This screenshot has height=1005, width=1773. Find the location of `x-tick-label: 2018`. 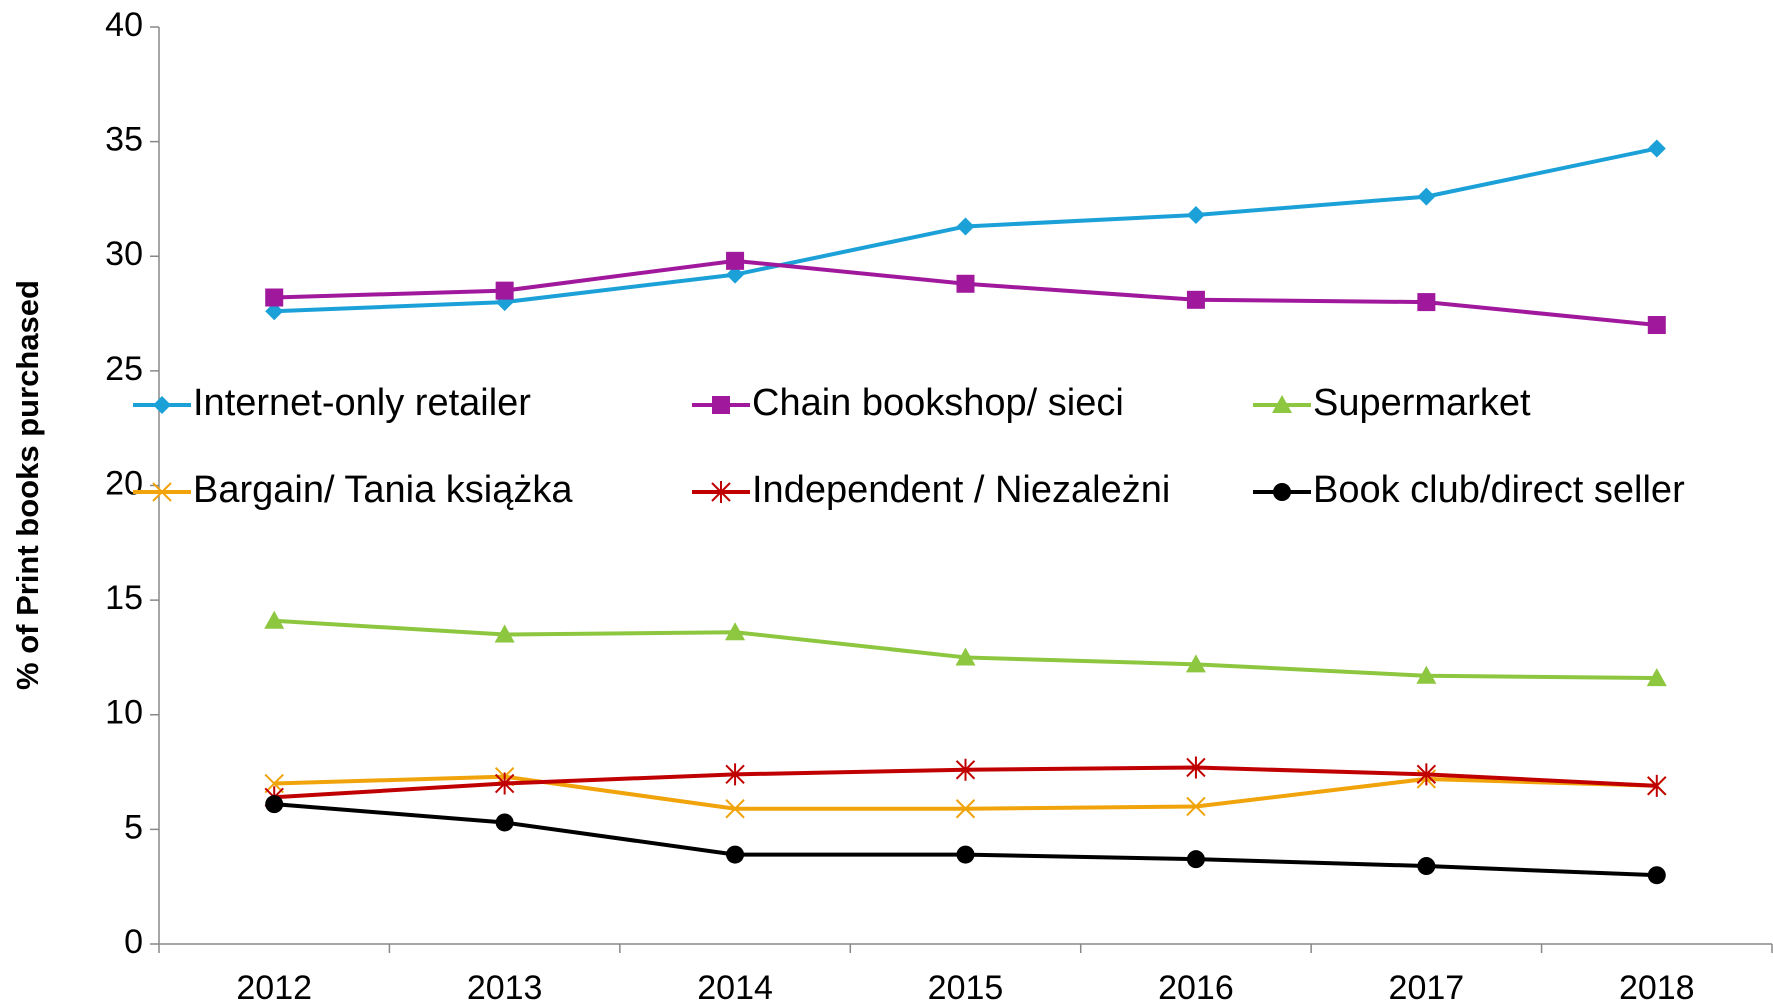

x-tick-label: 2018 is located at coordinates (1657, 987).